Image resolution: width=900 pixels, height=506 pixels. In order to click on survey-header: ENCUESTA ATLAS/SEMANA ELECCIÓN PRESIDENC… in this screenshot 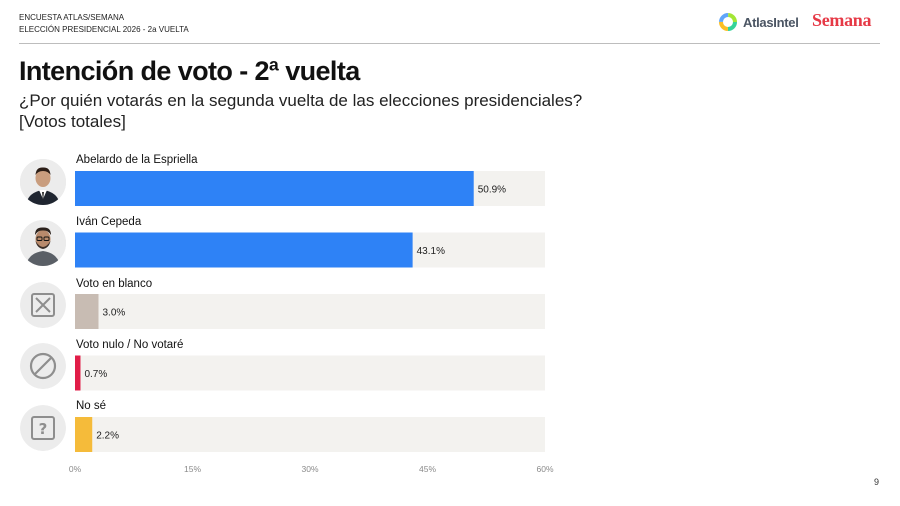, I will do `click(104, 24)`.